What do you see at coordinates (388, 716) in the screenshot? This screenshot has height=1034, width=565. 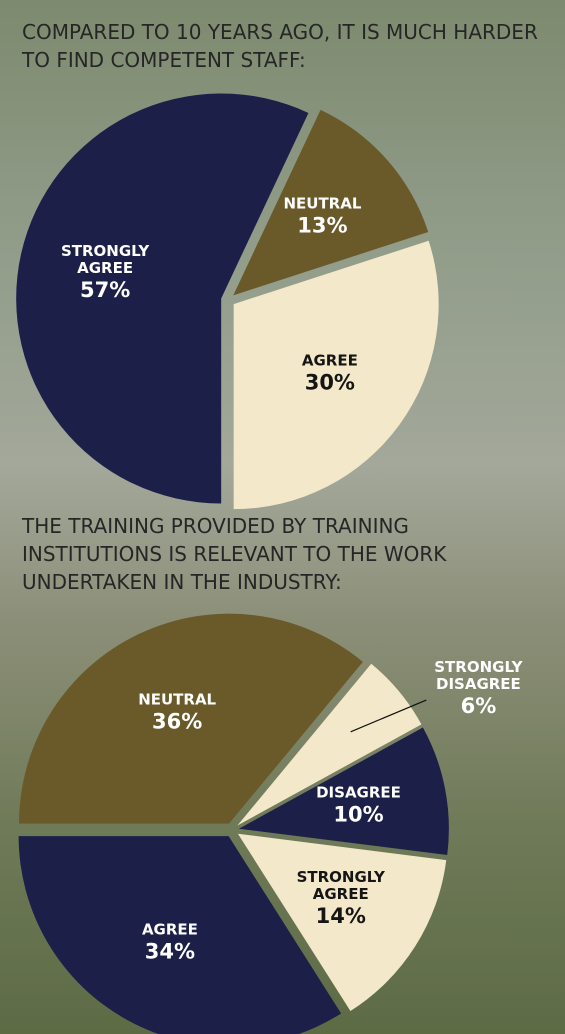 I see `leader-line` at bounding box center [388, 716].